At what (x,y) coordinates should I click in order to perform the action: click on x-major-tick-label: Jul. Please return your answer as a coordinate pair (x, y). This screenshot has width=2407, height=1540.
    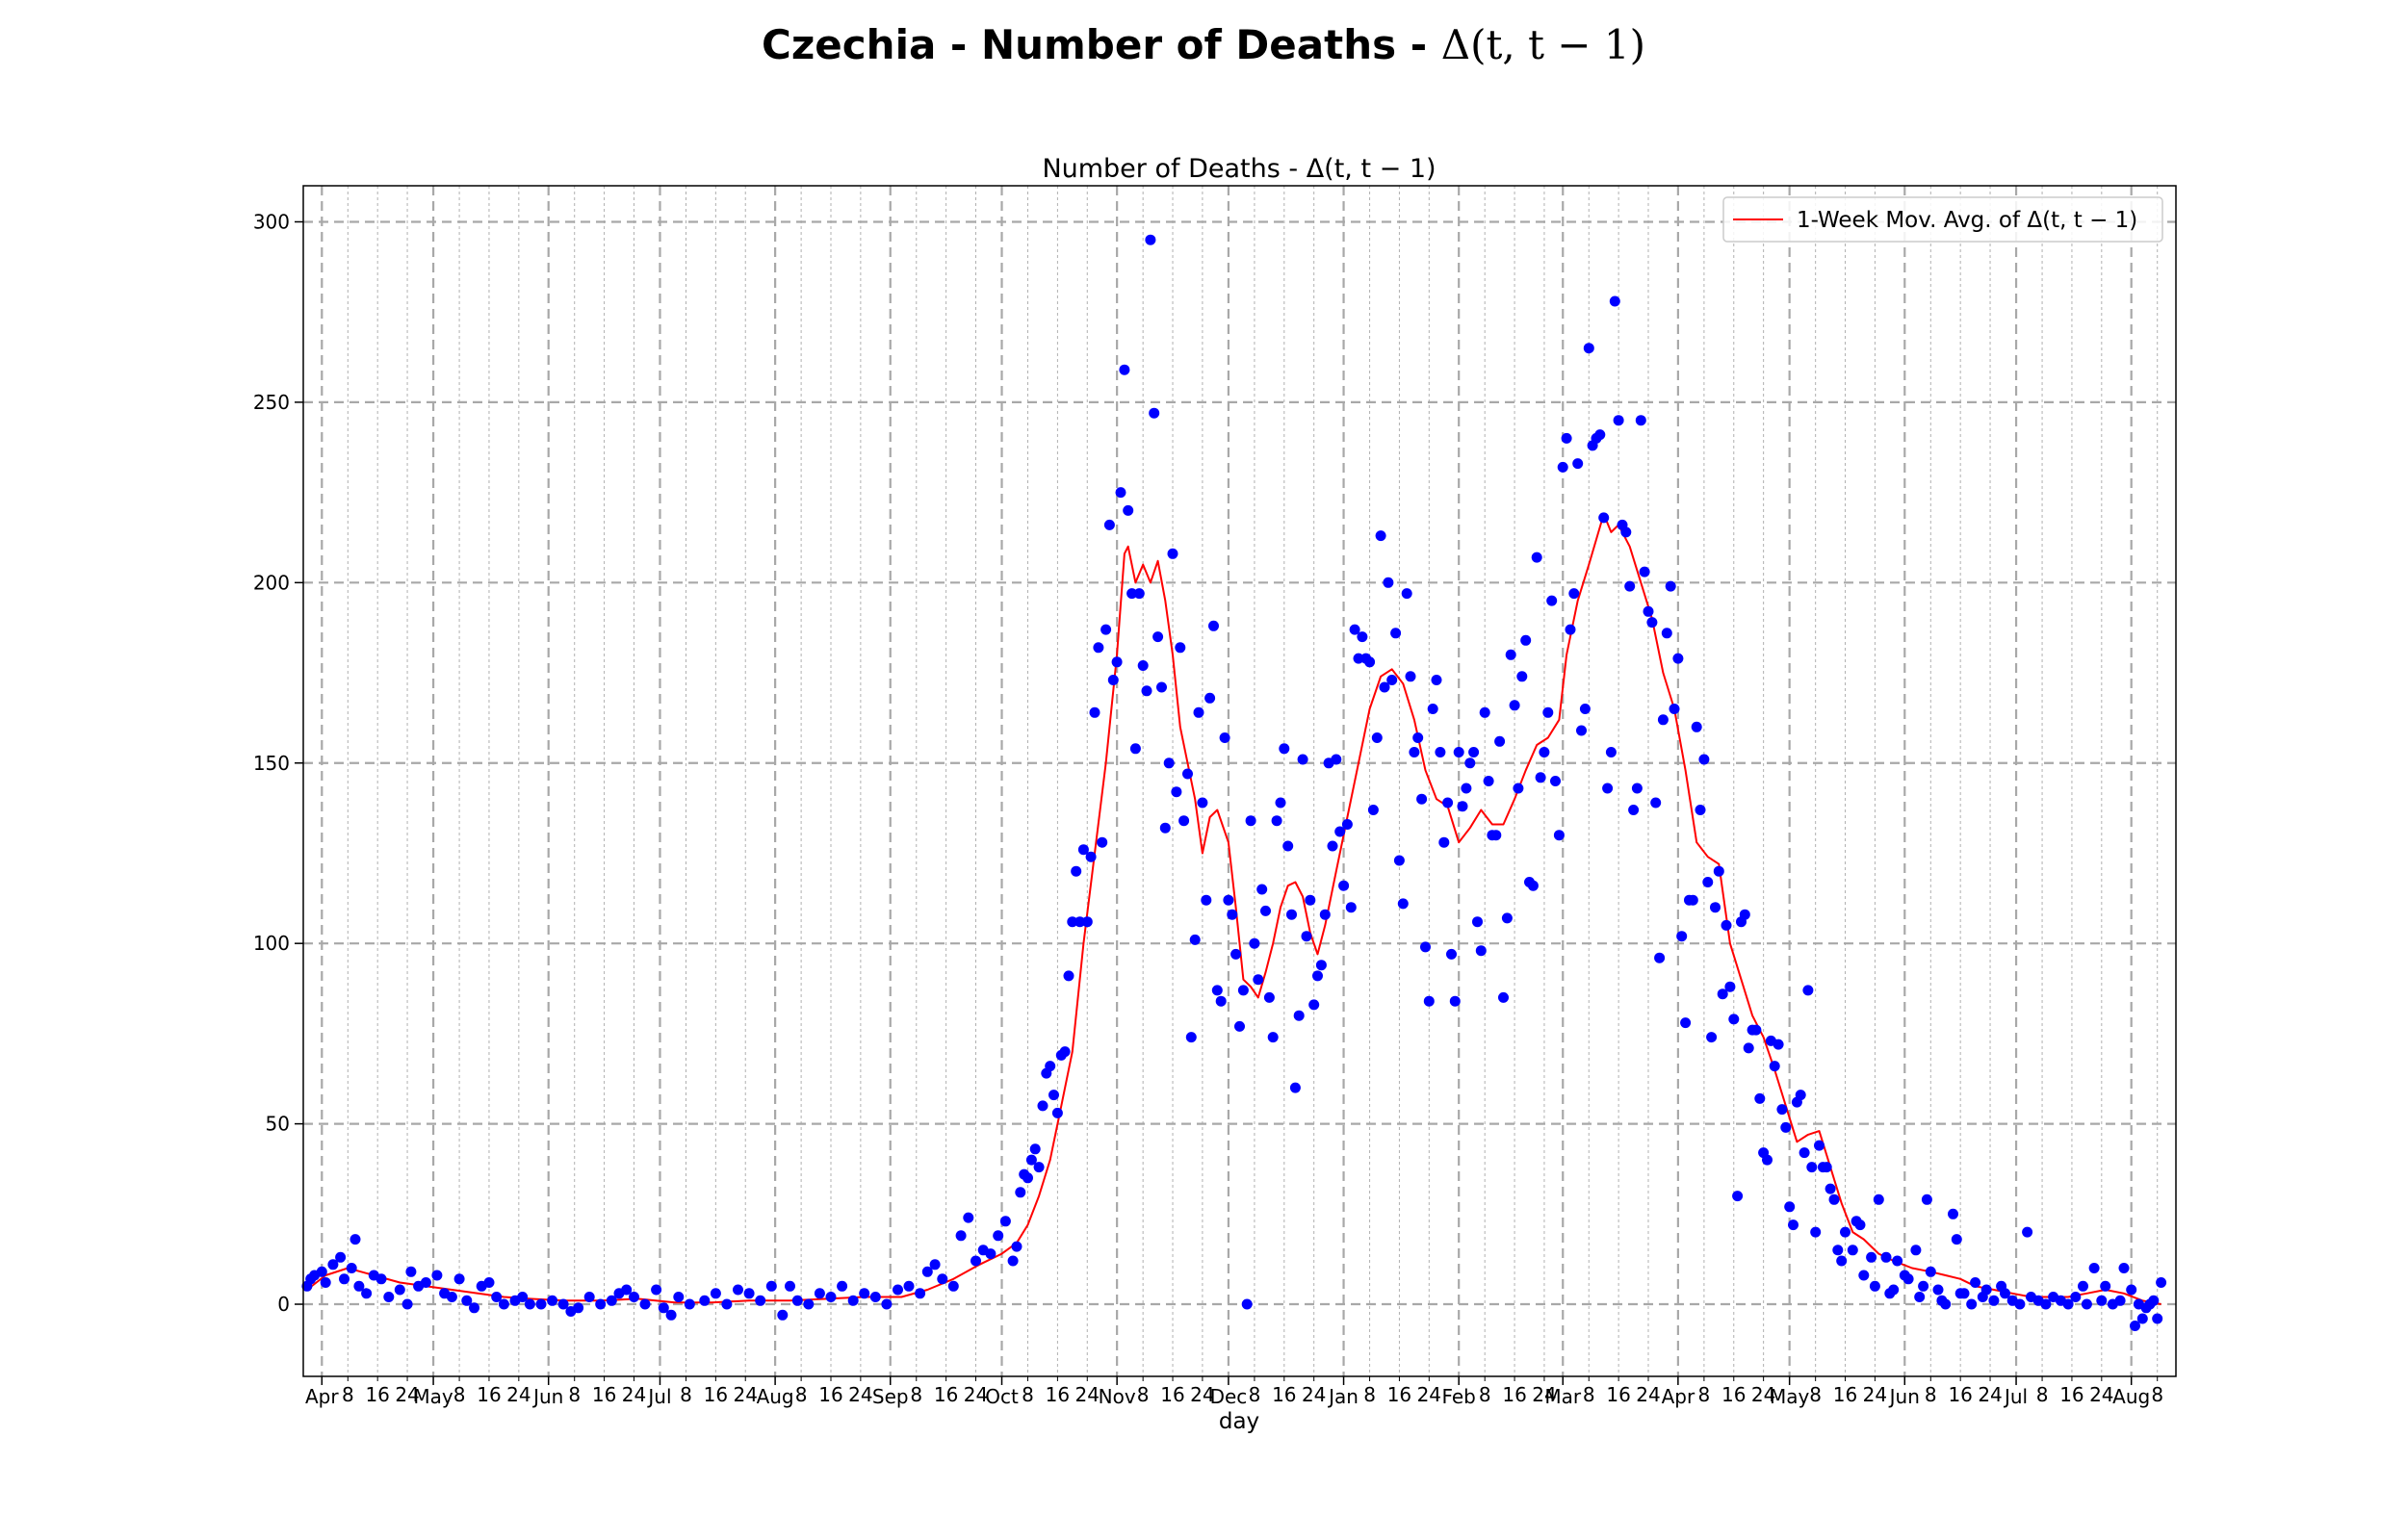
    Looking at the image, I should click on (658, 1396).